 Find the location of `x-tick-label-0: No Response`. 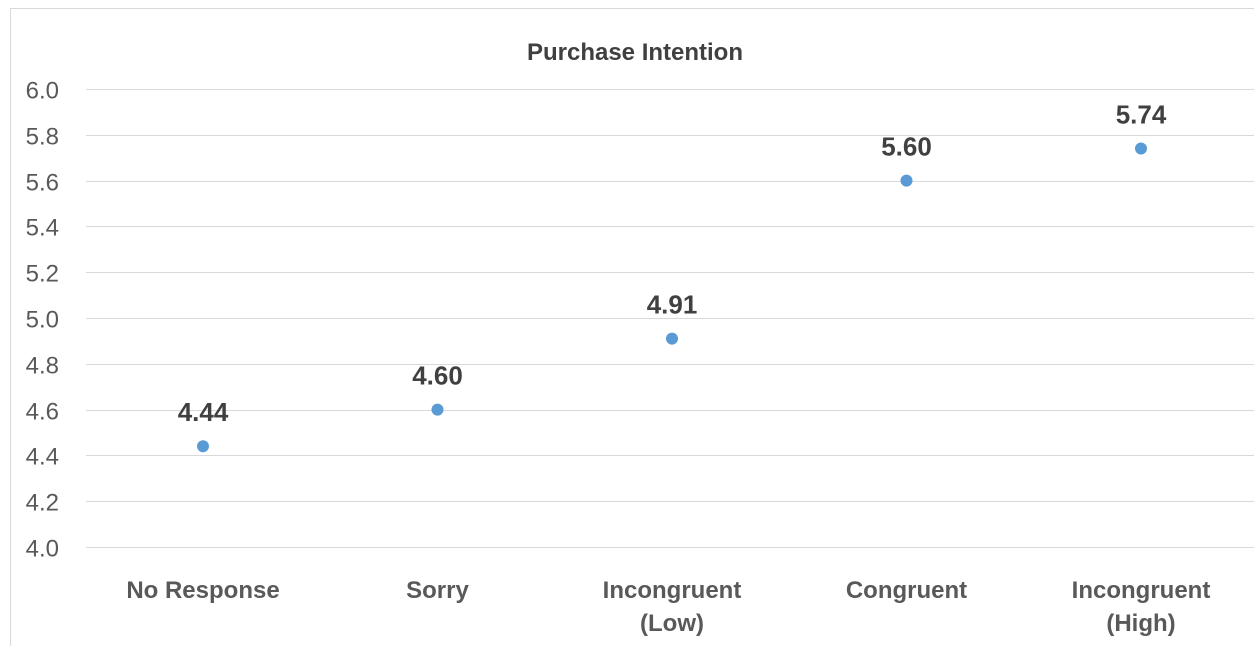

x-tick-label-0: No Response is located at coordinates (202, 590).